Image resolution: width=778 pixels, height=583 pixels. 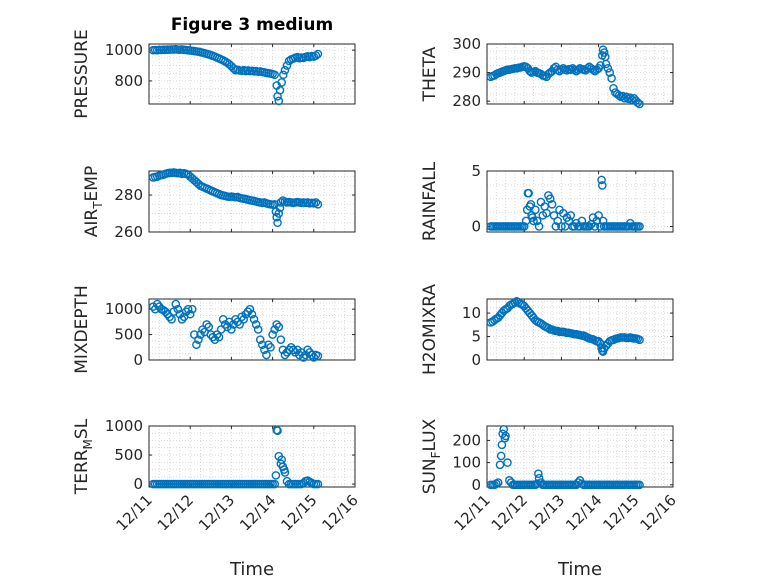 I want to click on terr_msl-xtick-label: 12/11, so click(x=134, y=512).